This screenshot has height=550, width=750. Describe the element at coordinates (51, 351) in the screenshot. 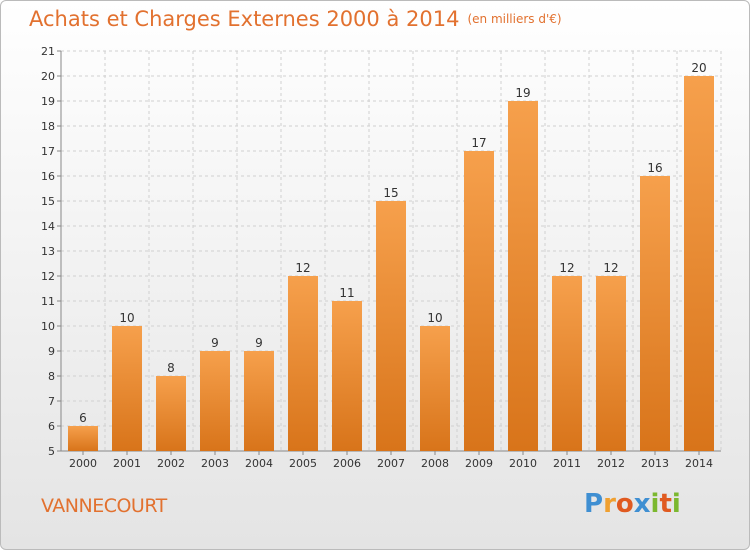

I see `y-tick-label: 9` at that location.